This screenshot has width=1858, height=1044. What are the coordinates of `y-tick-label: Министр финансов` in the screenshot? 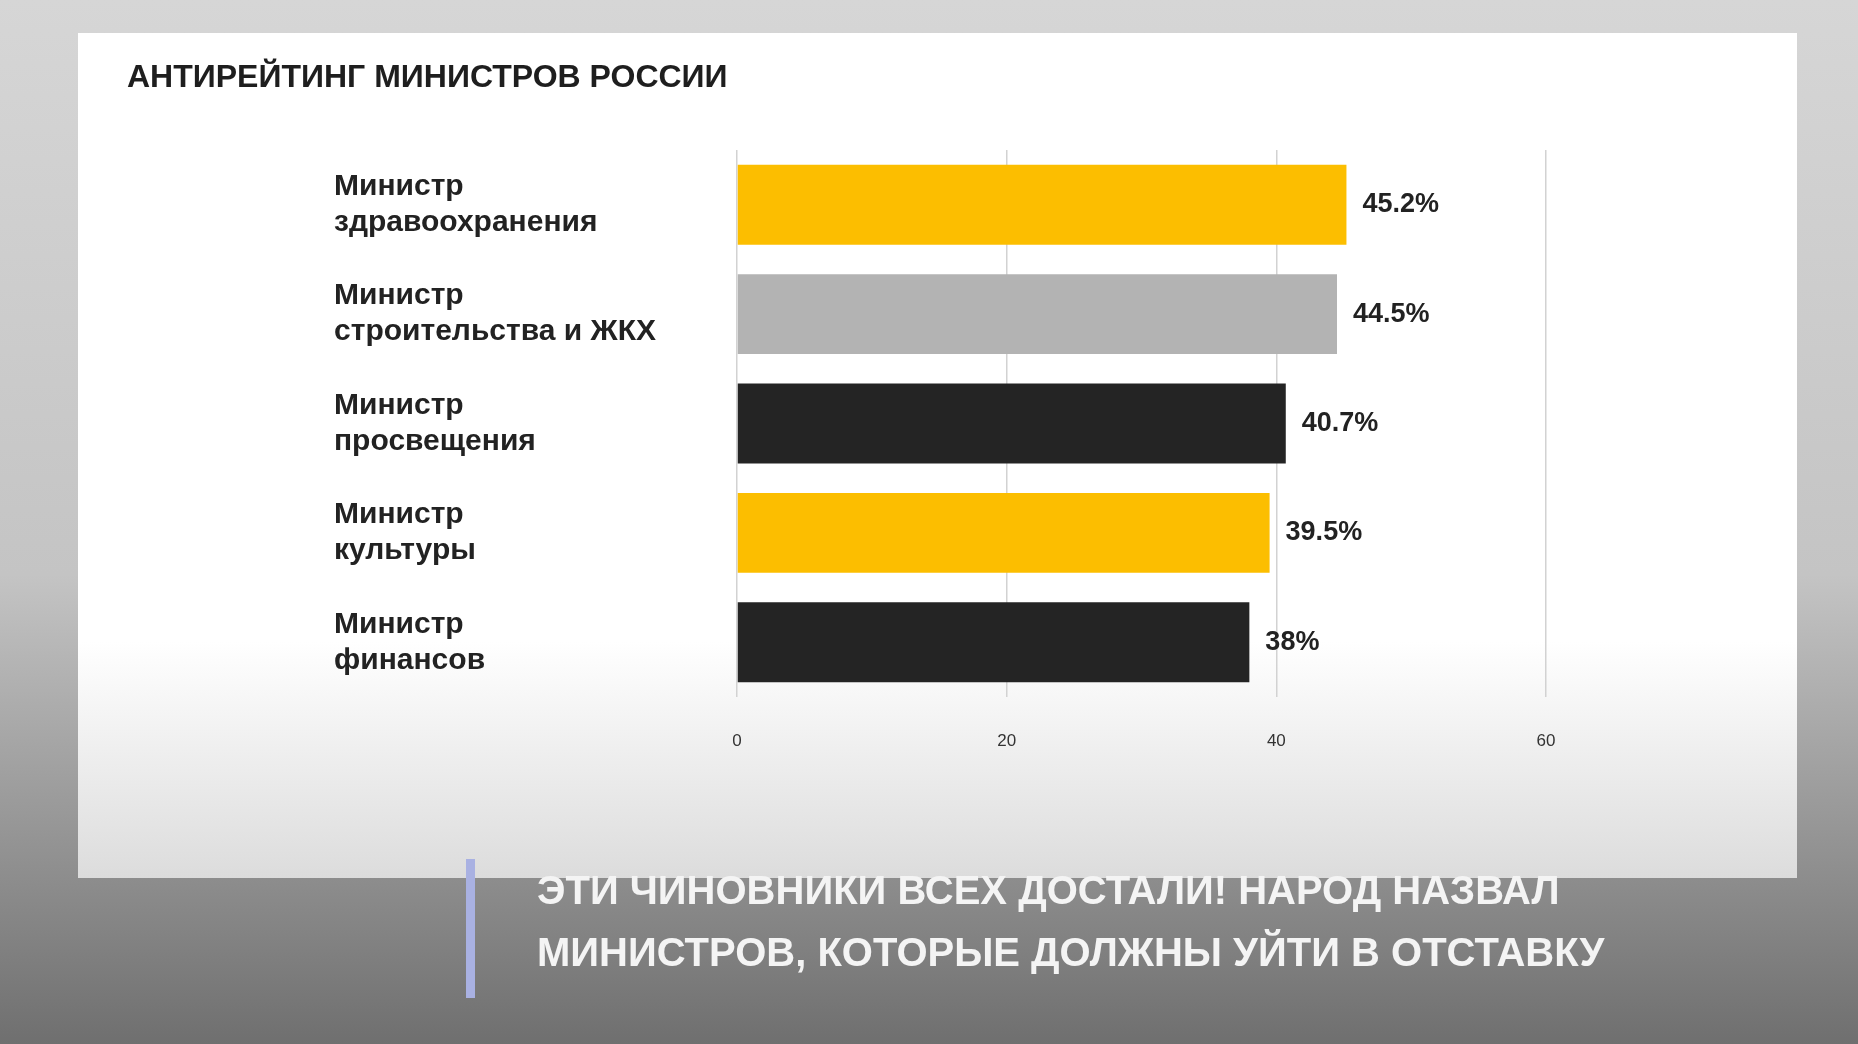 It's located at (410, 640).